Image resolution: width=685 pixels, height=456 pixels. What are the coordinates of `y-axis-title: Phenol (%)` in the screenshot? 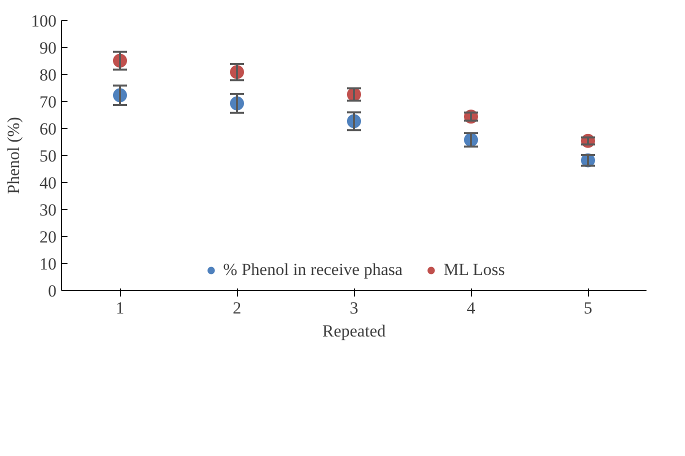 It's located at (13, 155).